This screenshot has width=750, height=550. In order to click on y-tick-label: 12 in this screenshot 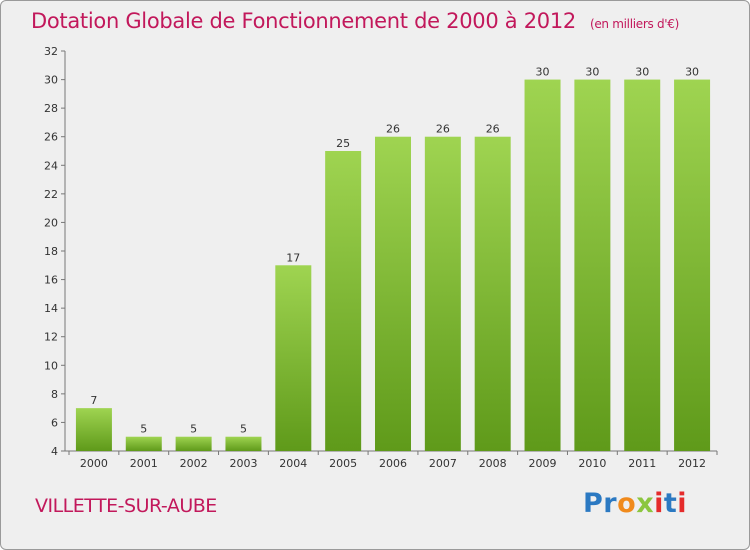, I will do `click(51, 337)`.